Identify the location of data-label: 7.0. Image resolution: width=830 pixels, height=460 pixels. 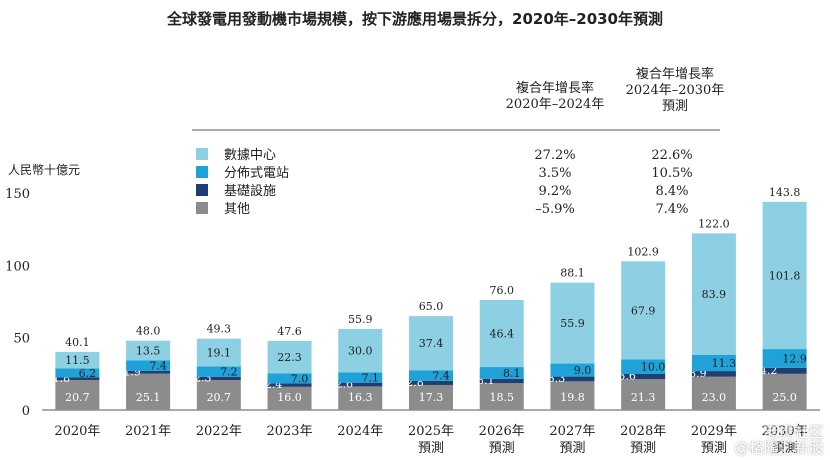
(300, 378).